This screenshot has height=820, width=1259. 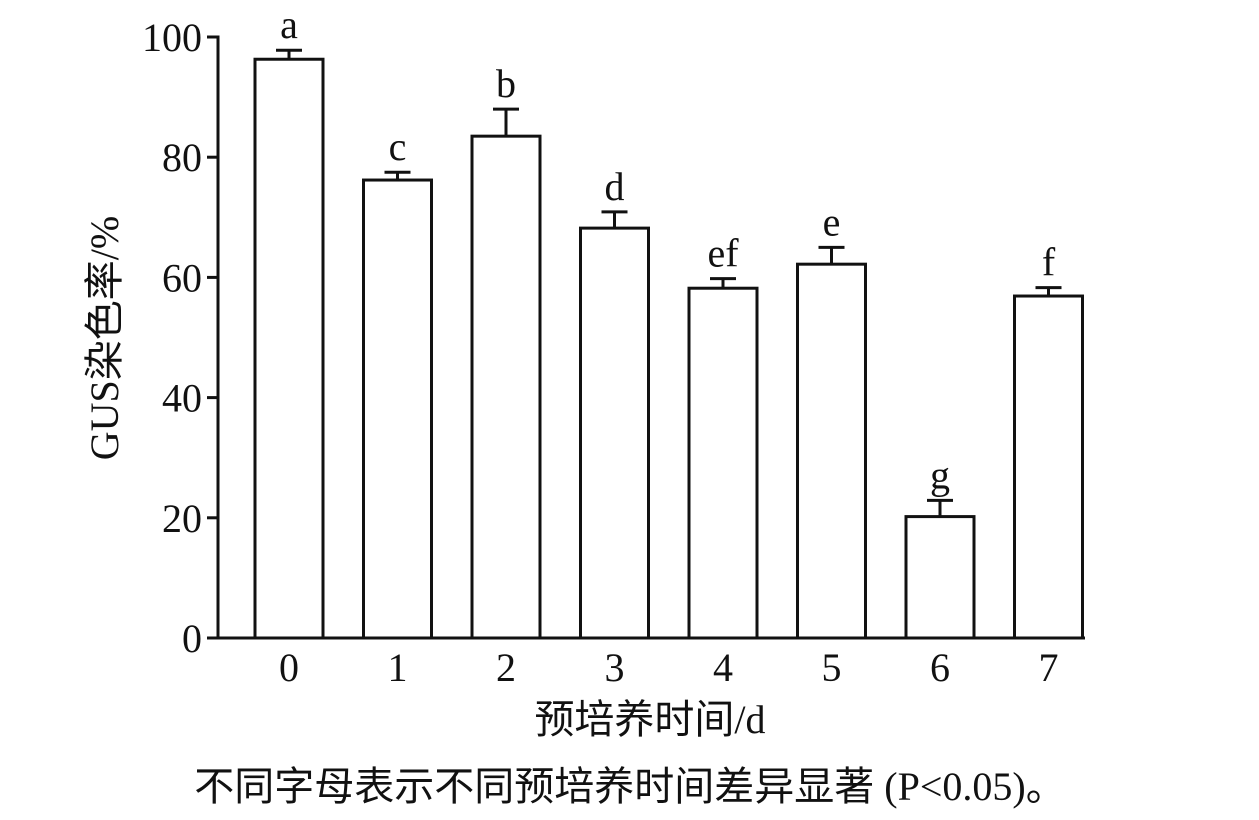 I want to click on figure-caption: 不同字母表示不同预培养时间差异显著 (P<0.05)。, so click(x=629, y=786).